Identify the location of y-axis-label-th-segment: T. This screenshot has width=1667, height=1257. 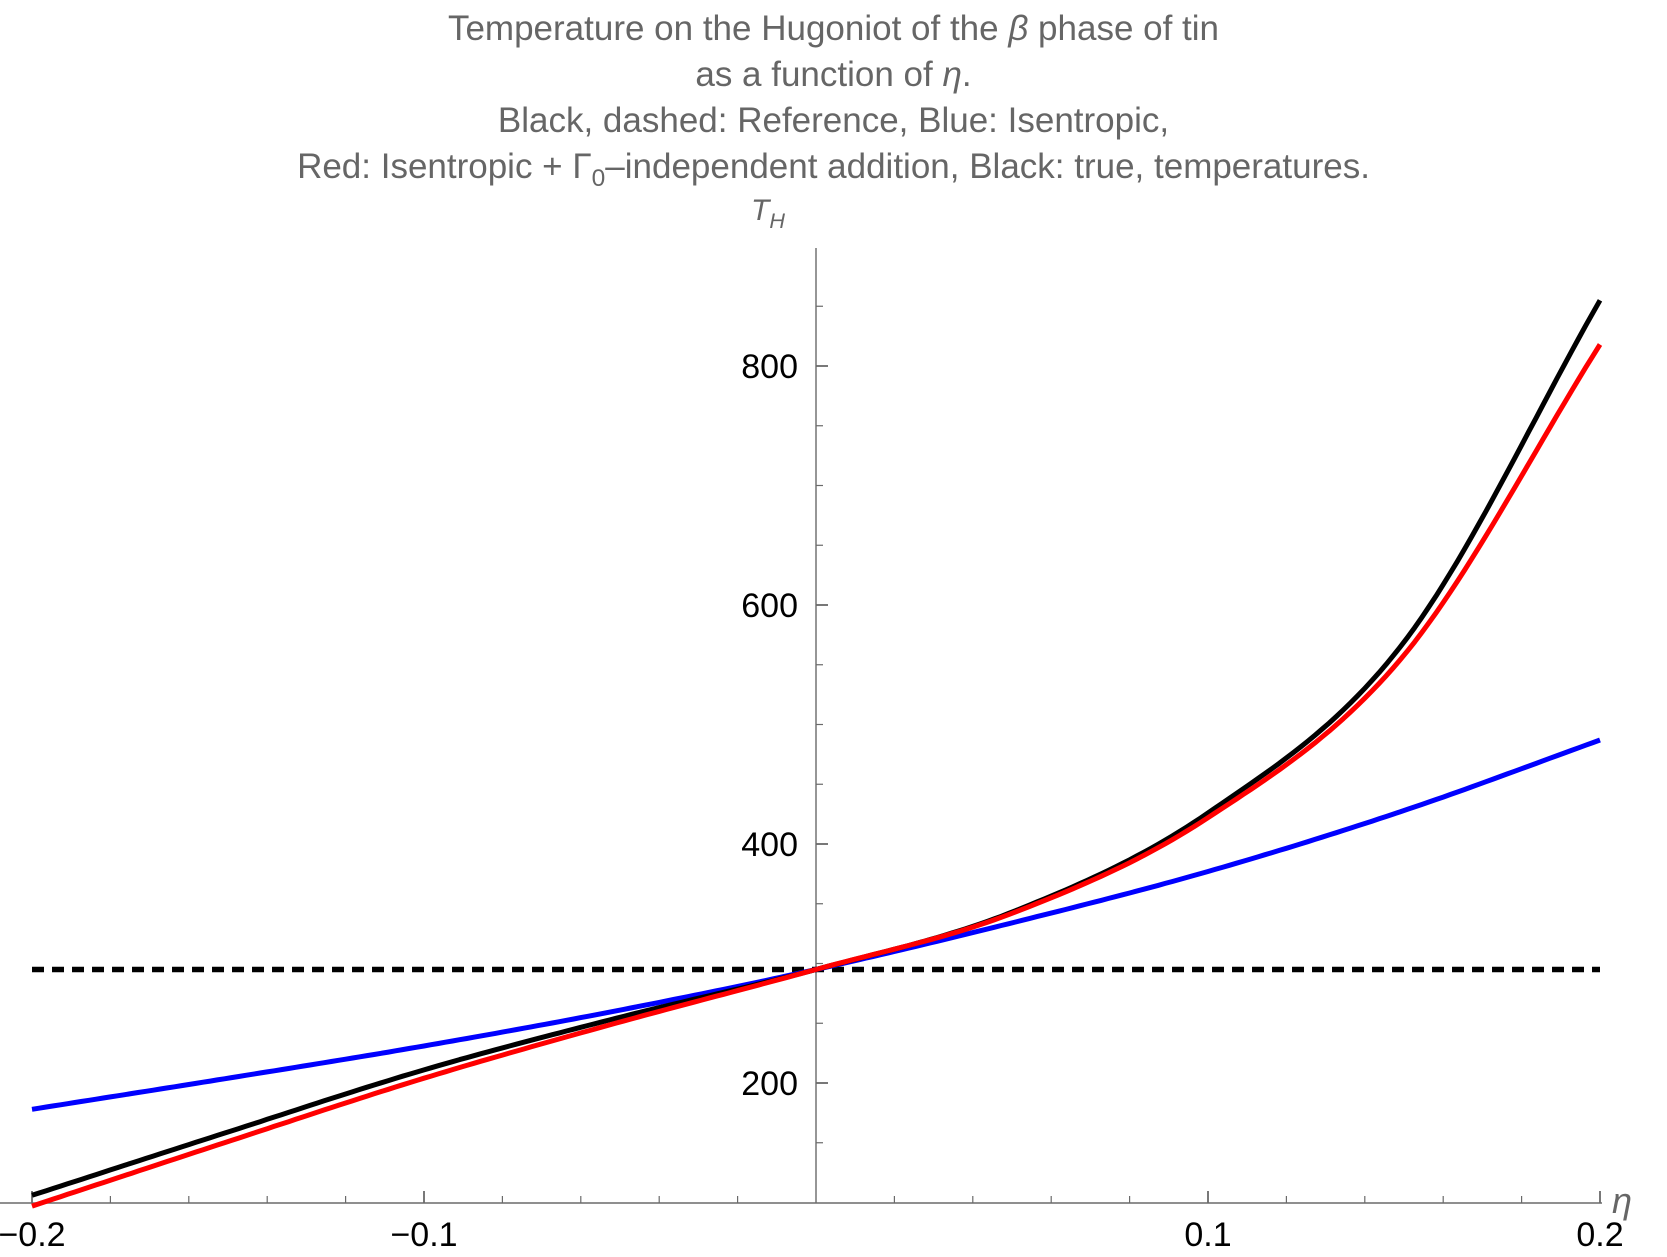
(761, 210).